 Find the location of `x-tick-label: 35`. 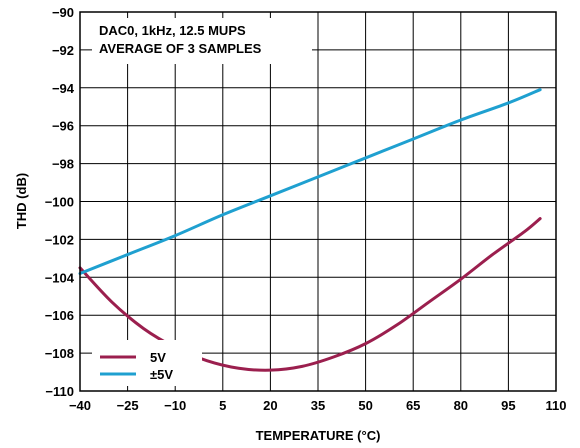

x-tick-label: 35 is located at coordinates (318, 405).